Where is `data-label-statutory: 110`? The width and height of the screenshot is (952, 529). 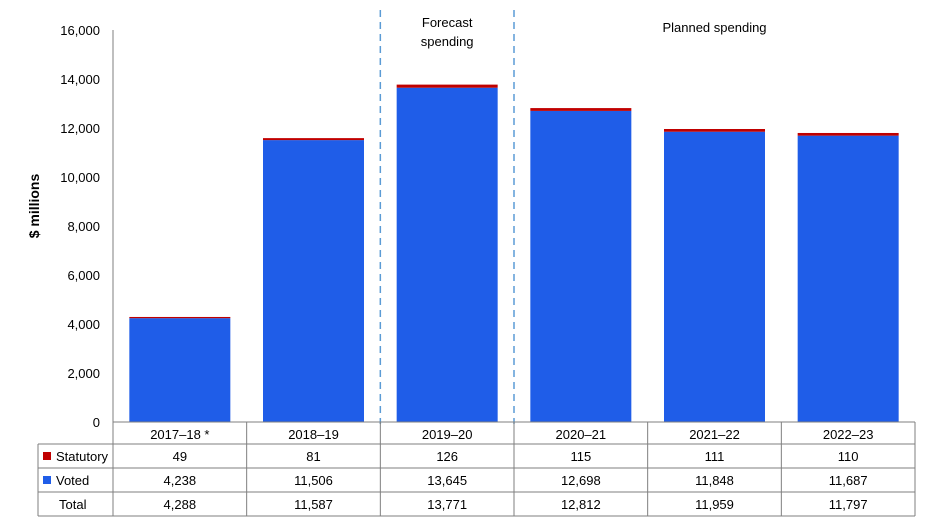
data-label-statutory: 110 is located at coordinates (848, 456).